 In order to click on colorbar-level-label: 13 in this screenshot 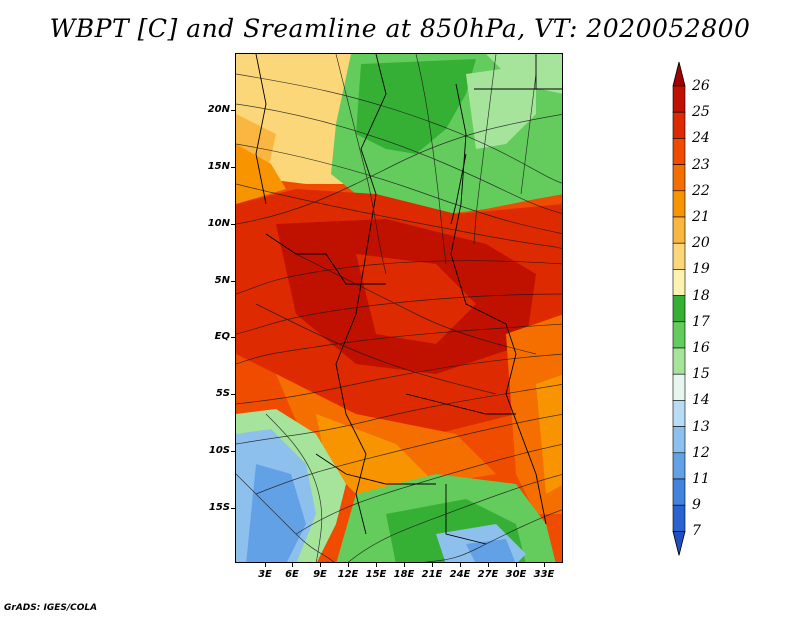, I will do `click(701, 426)`.